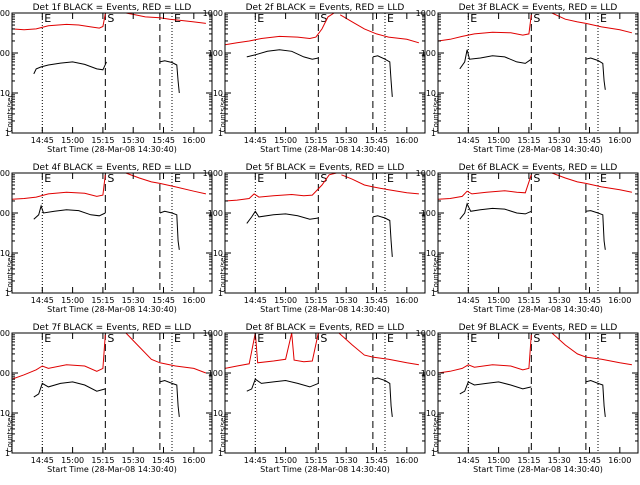  I want to click on panel-title: Det 3f BLACK = Events, RED = LLD, so click(538, 8).